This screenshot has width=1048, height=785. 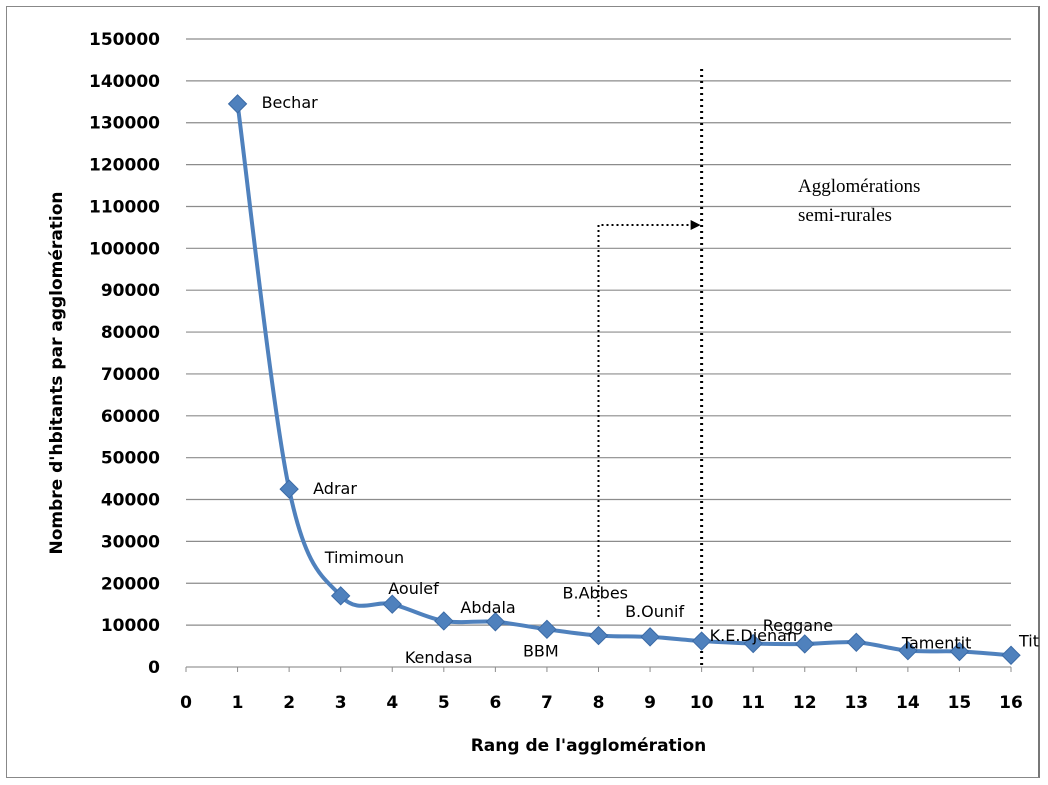 What do you see at coordinates (960, 703) in the screenshot?
I see `x-tick-label: 15` at bounding box center [960, 703].